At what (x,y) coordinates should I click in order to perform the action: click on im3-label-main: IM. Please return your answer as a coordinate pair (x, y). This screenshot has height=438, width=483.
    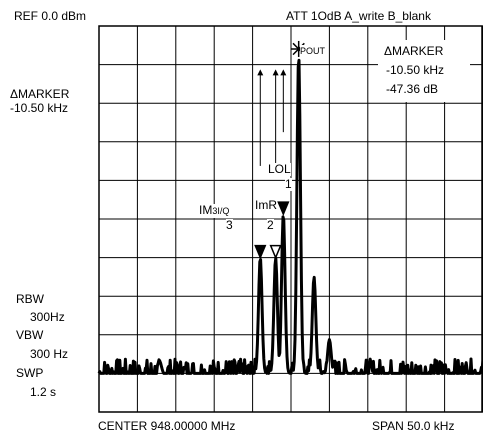
    Looking at the image, I should click on (206, 210).